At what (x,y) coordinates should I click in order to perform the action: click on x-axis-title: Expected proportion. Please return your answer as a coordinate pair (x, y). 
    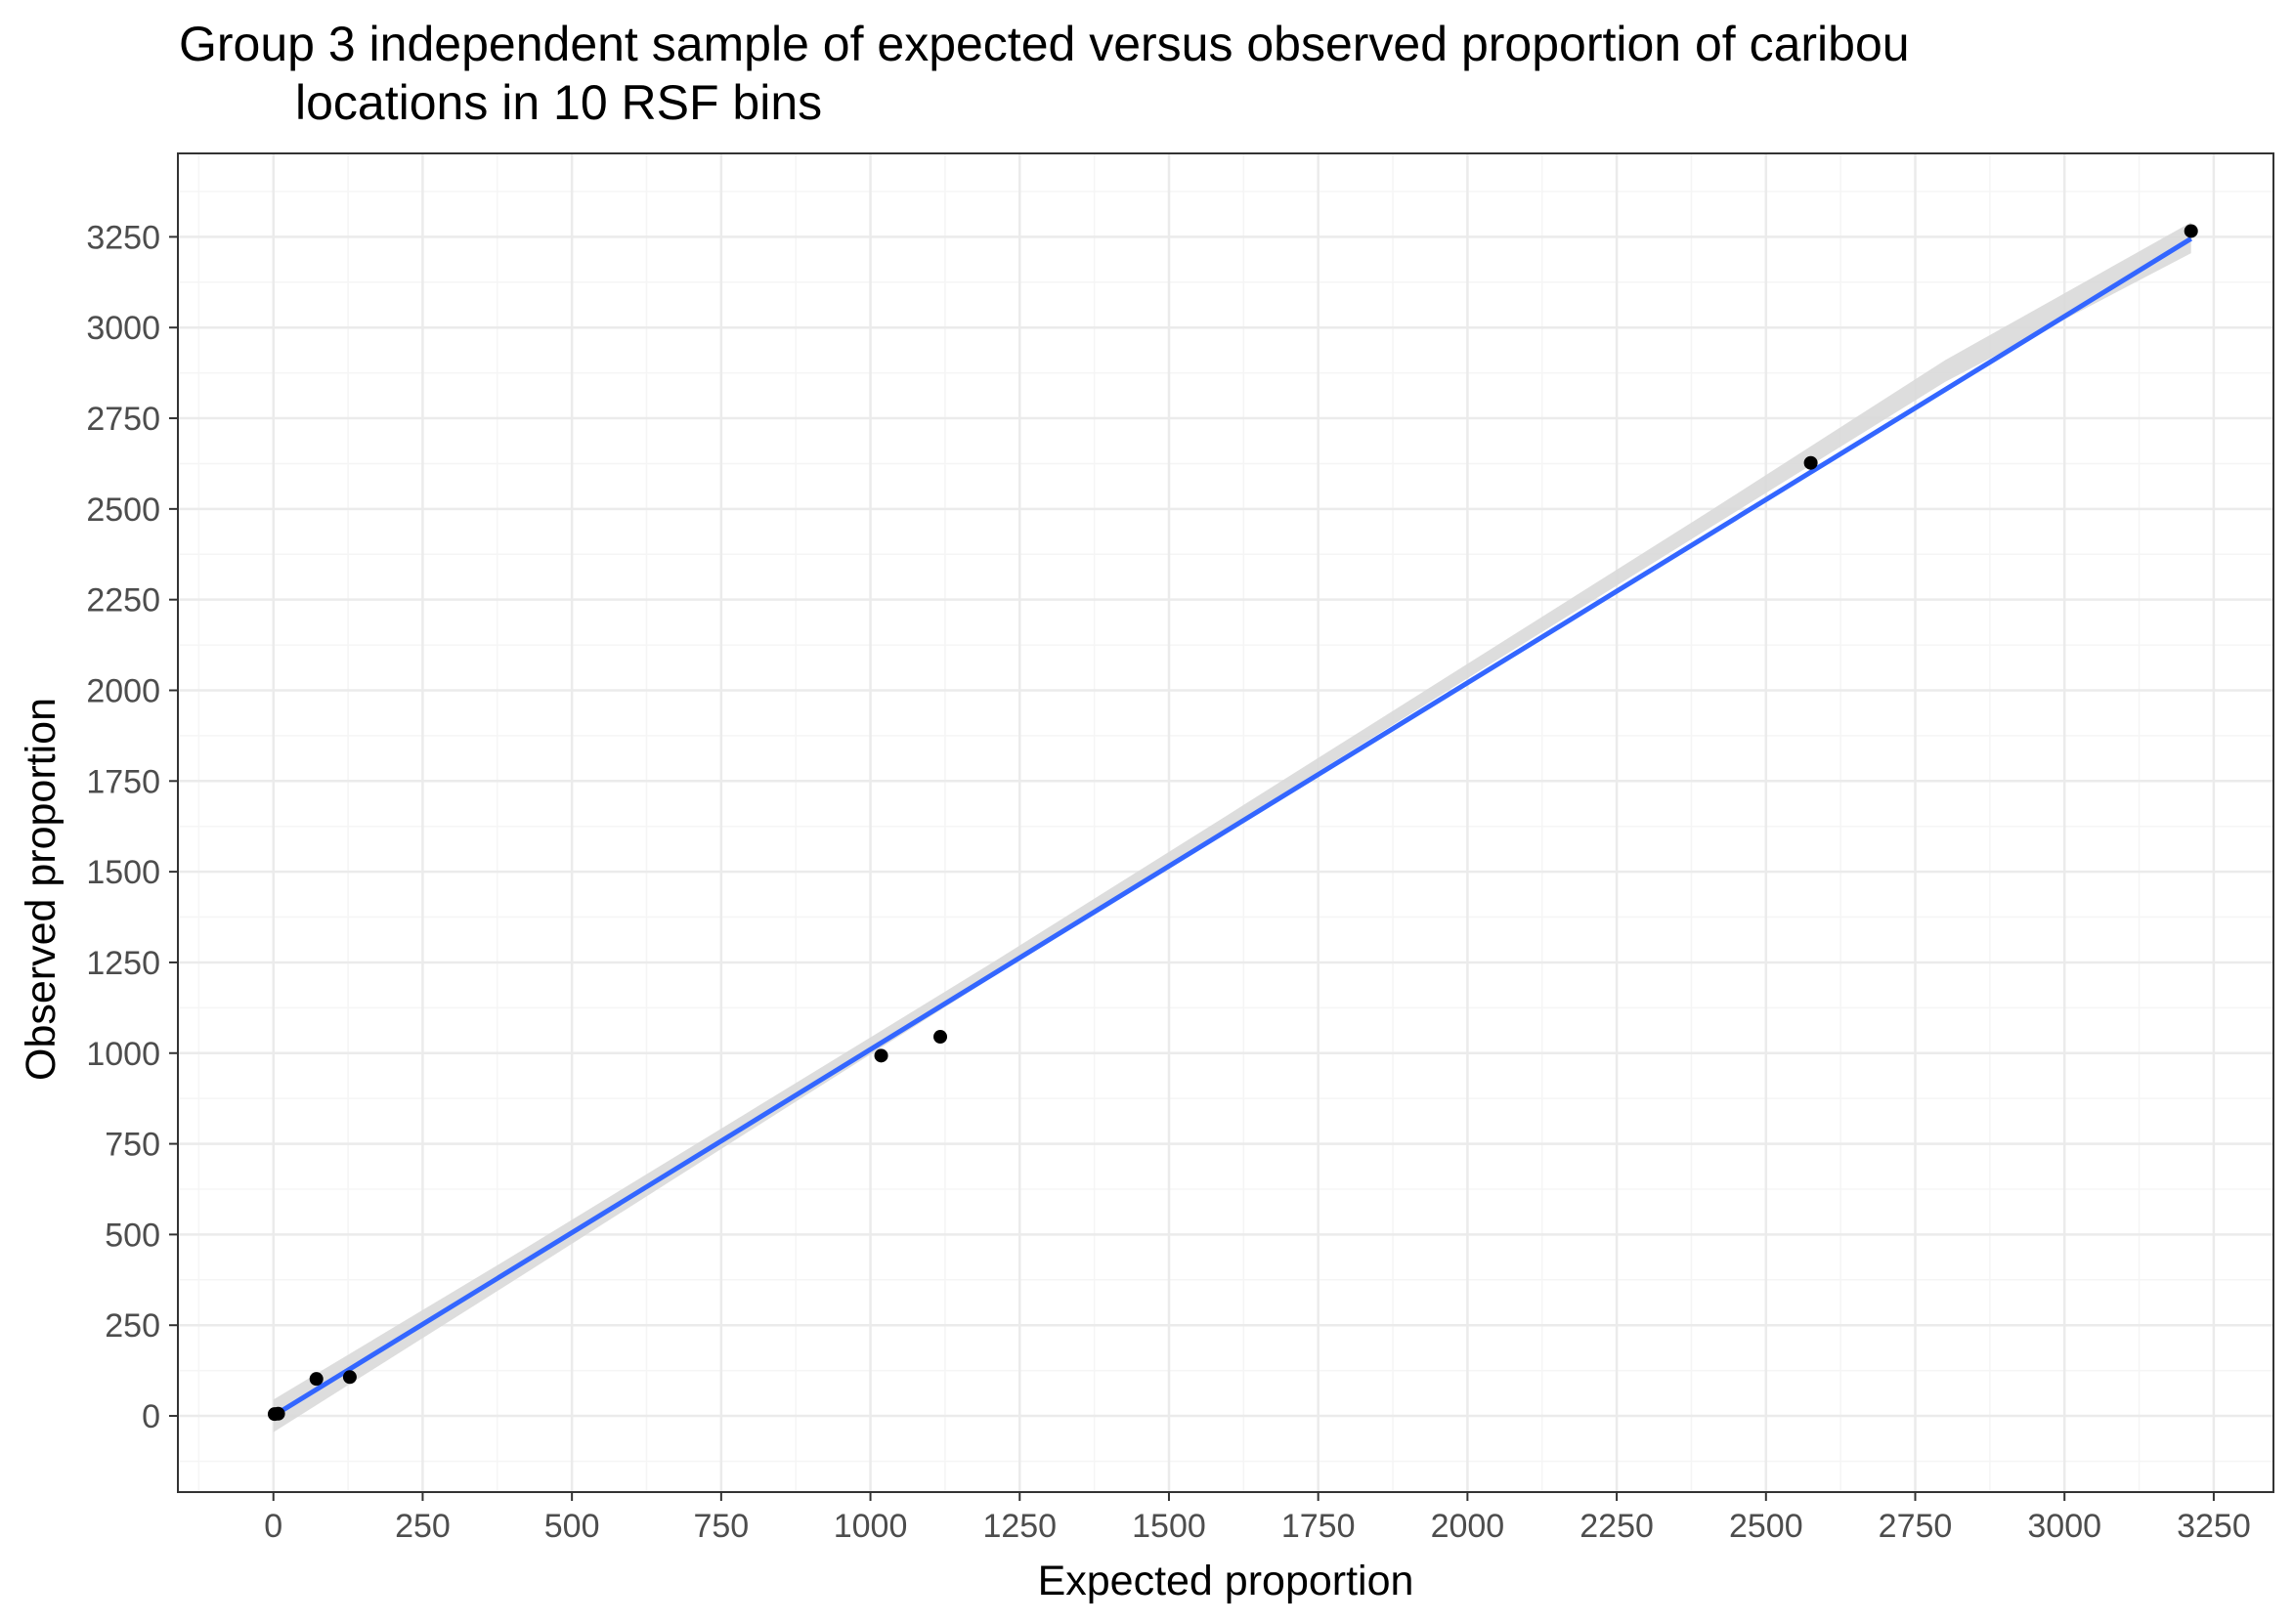
    Looking at the image, I should click on (1226, 1581).